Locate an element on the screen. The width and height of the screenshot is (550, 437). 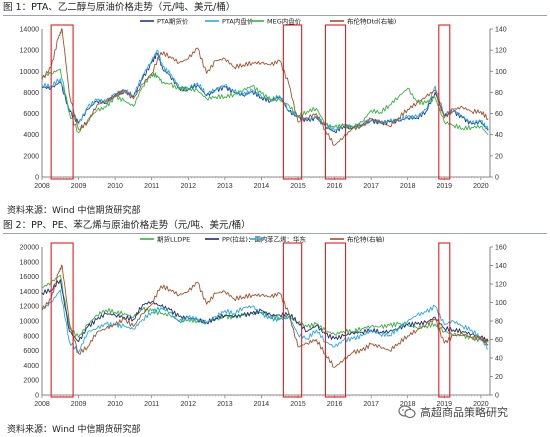
y-left-tick-label: 16000 is located at coordinates (30, 277).